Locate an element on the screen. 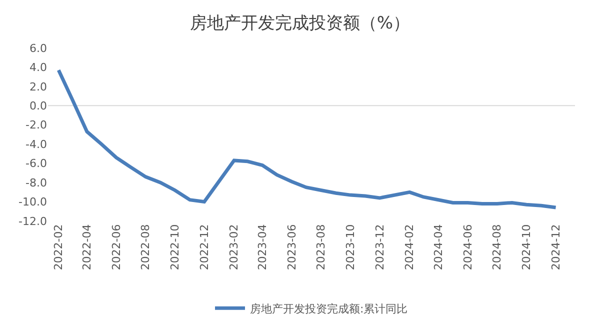  y-tick-label: -8.0 is located at coordinates (36, 183).